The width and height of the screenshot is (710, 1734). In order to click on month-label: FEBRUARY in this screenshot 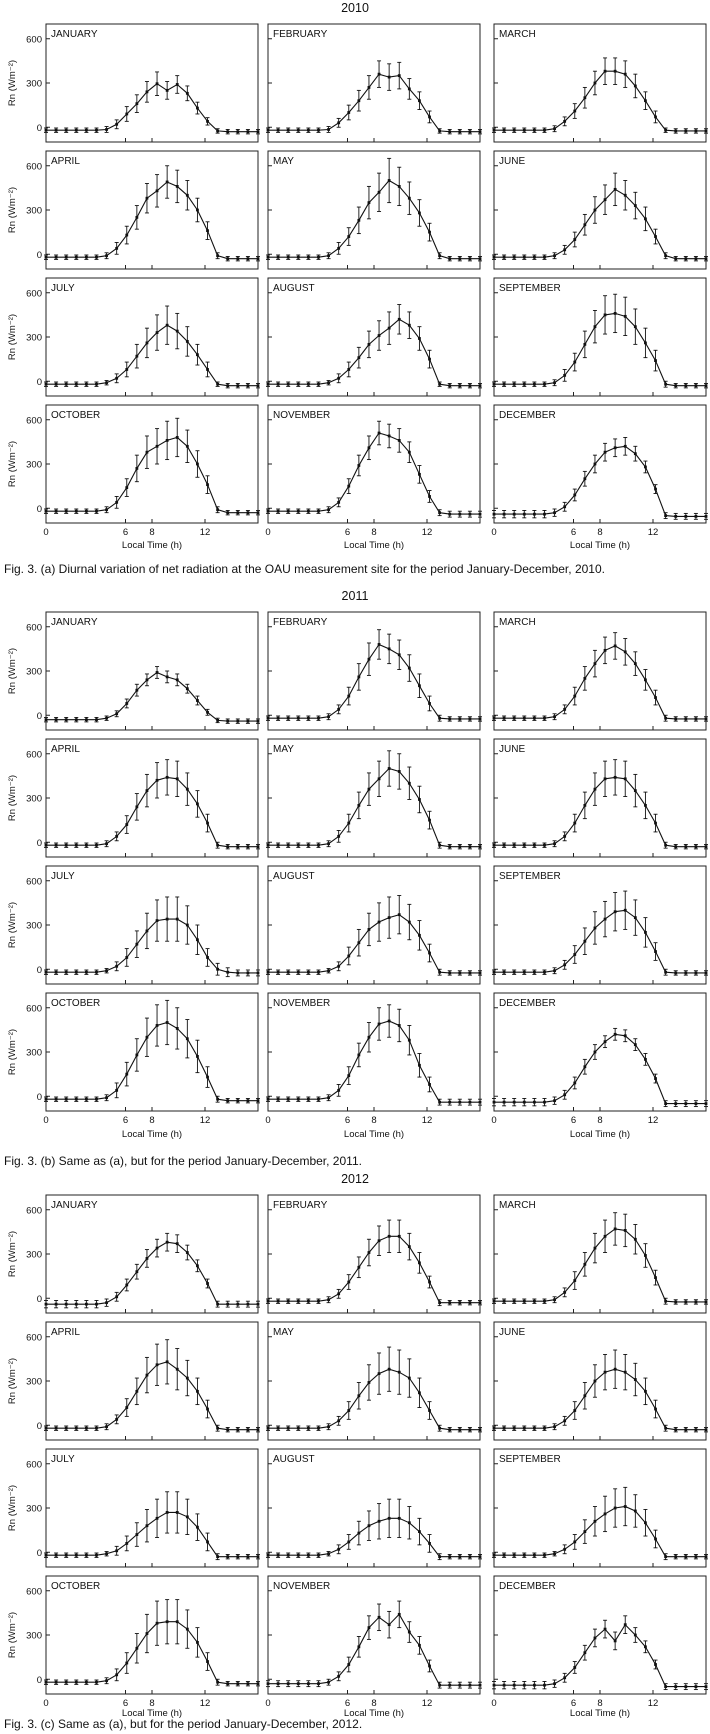, I will do `click(300, 622)`.